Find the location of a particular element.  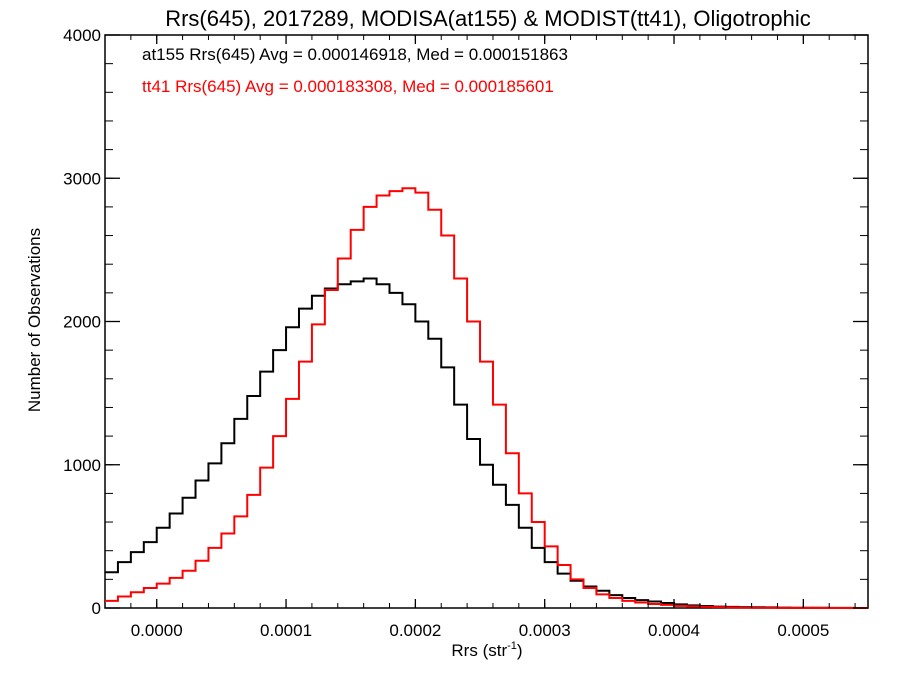

x-tick-label: 0.0003 is located at coordinates (545, 630).